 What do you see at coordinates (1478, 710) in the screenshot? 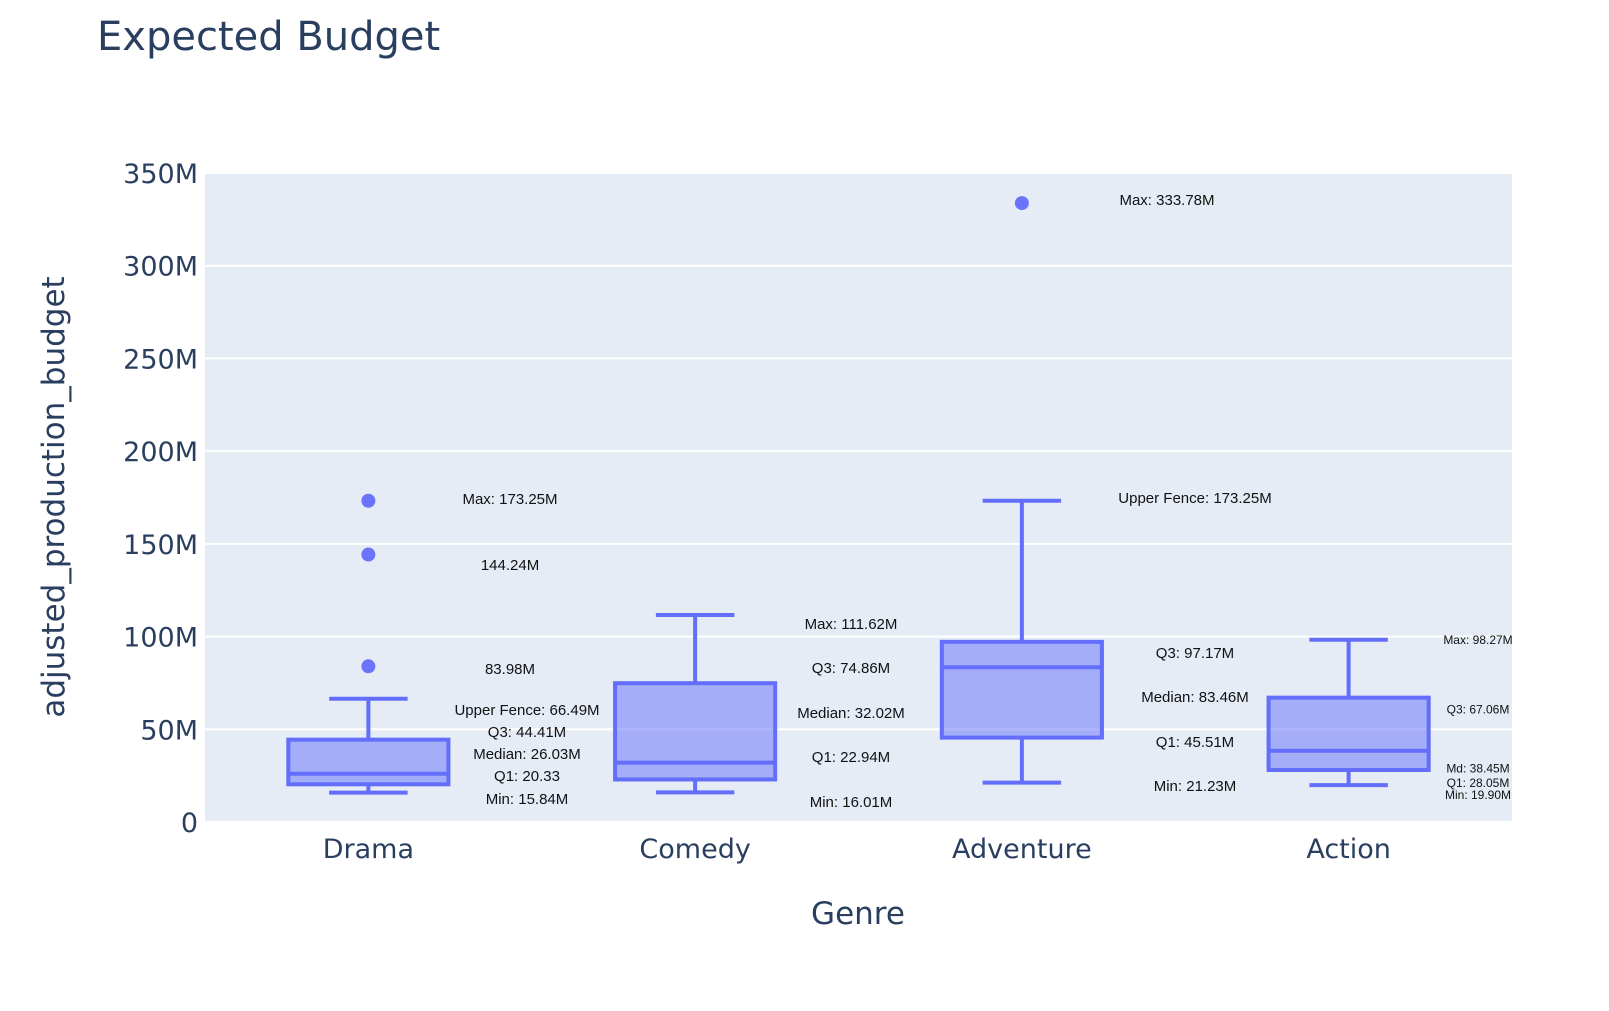
I see `annotation-label: Q3: 67.06M` at bounding box center [1478, 710].